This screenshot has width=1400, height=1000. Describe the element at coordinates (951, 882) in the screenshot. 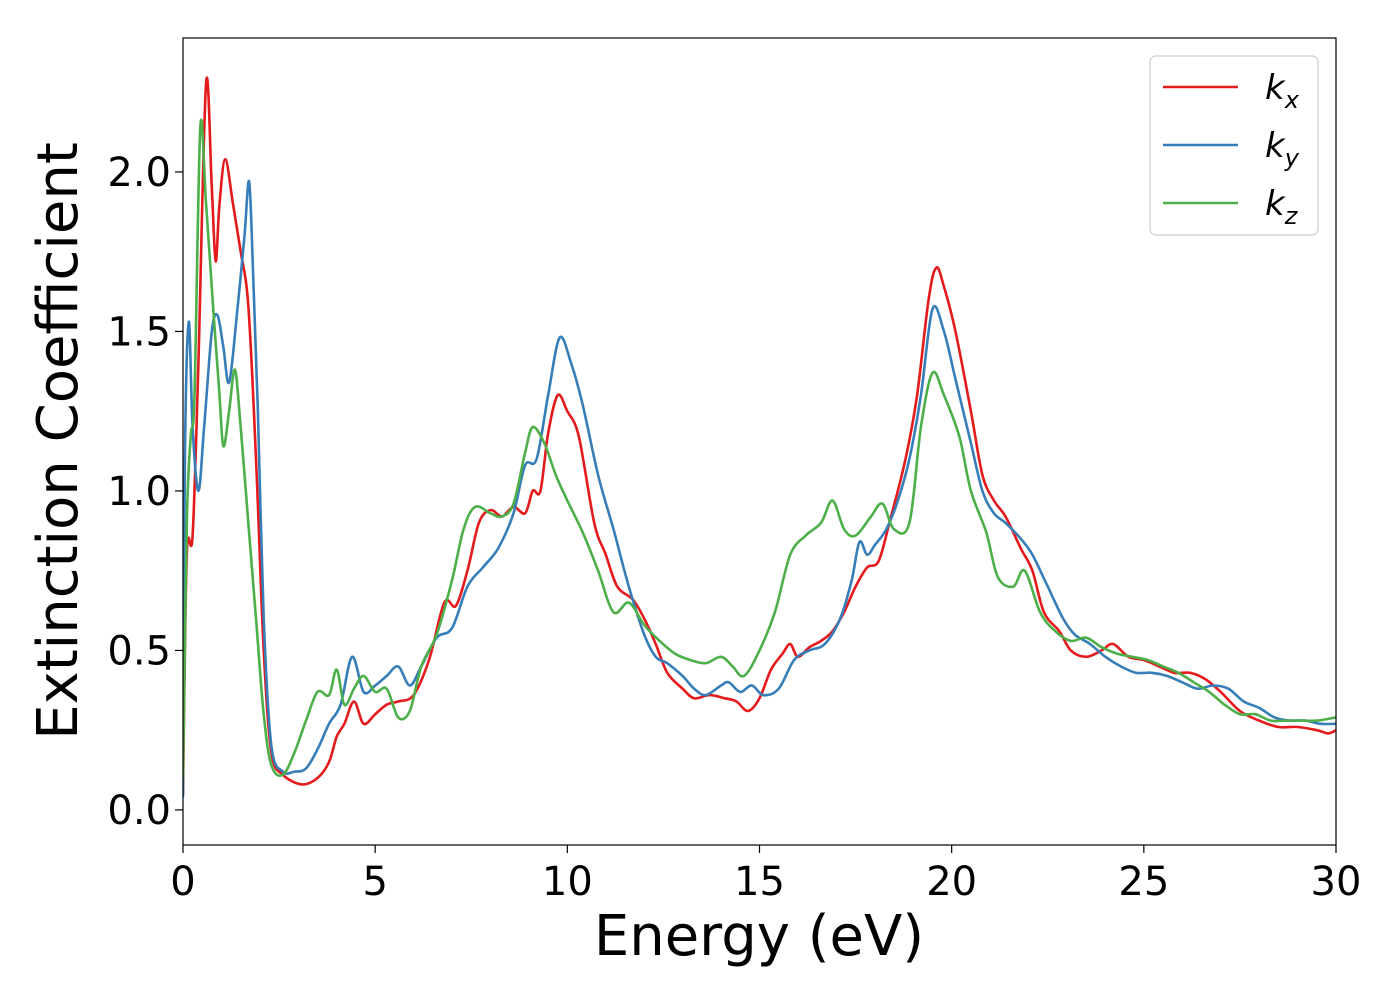

I see `x-tick-label: 20` at that location.